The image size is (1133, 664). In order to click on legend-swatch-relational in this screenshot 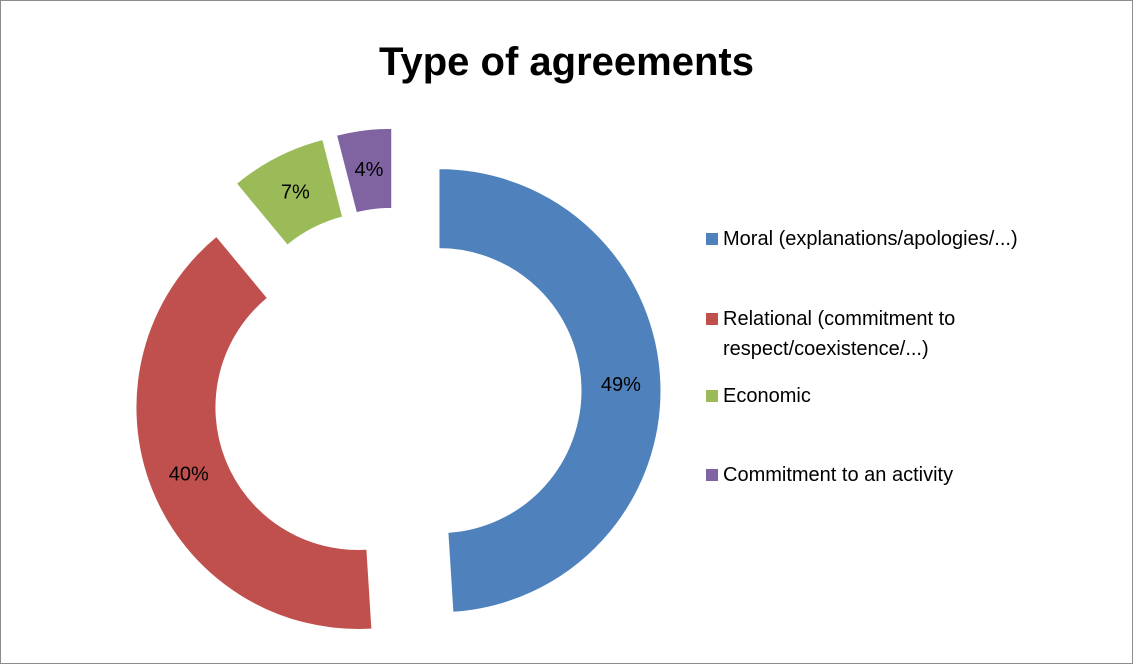, I will do `click(712, 319)`.